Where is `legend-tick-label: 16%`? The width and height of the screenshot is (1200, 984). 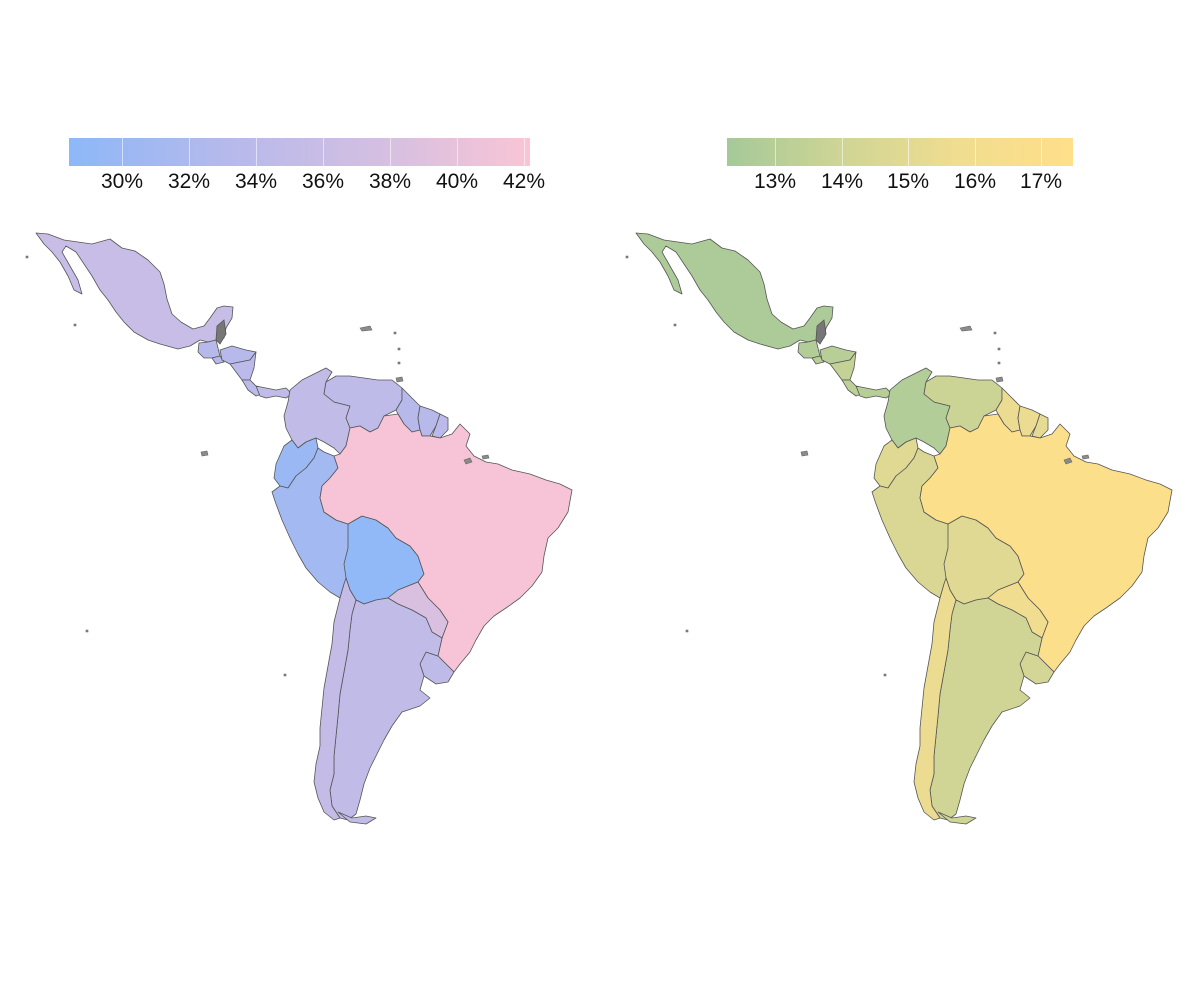
legend-tick-label: 16% is located at coordinates (975, 181).